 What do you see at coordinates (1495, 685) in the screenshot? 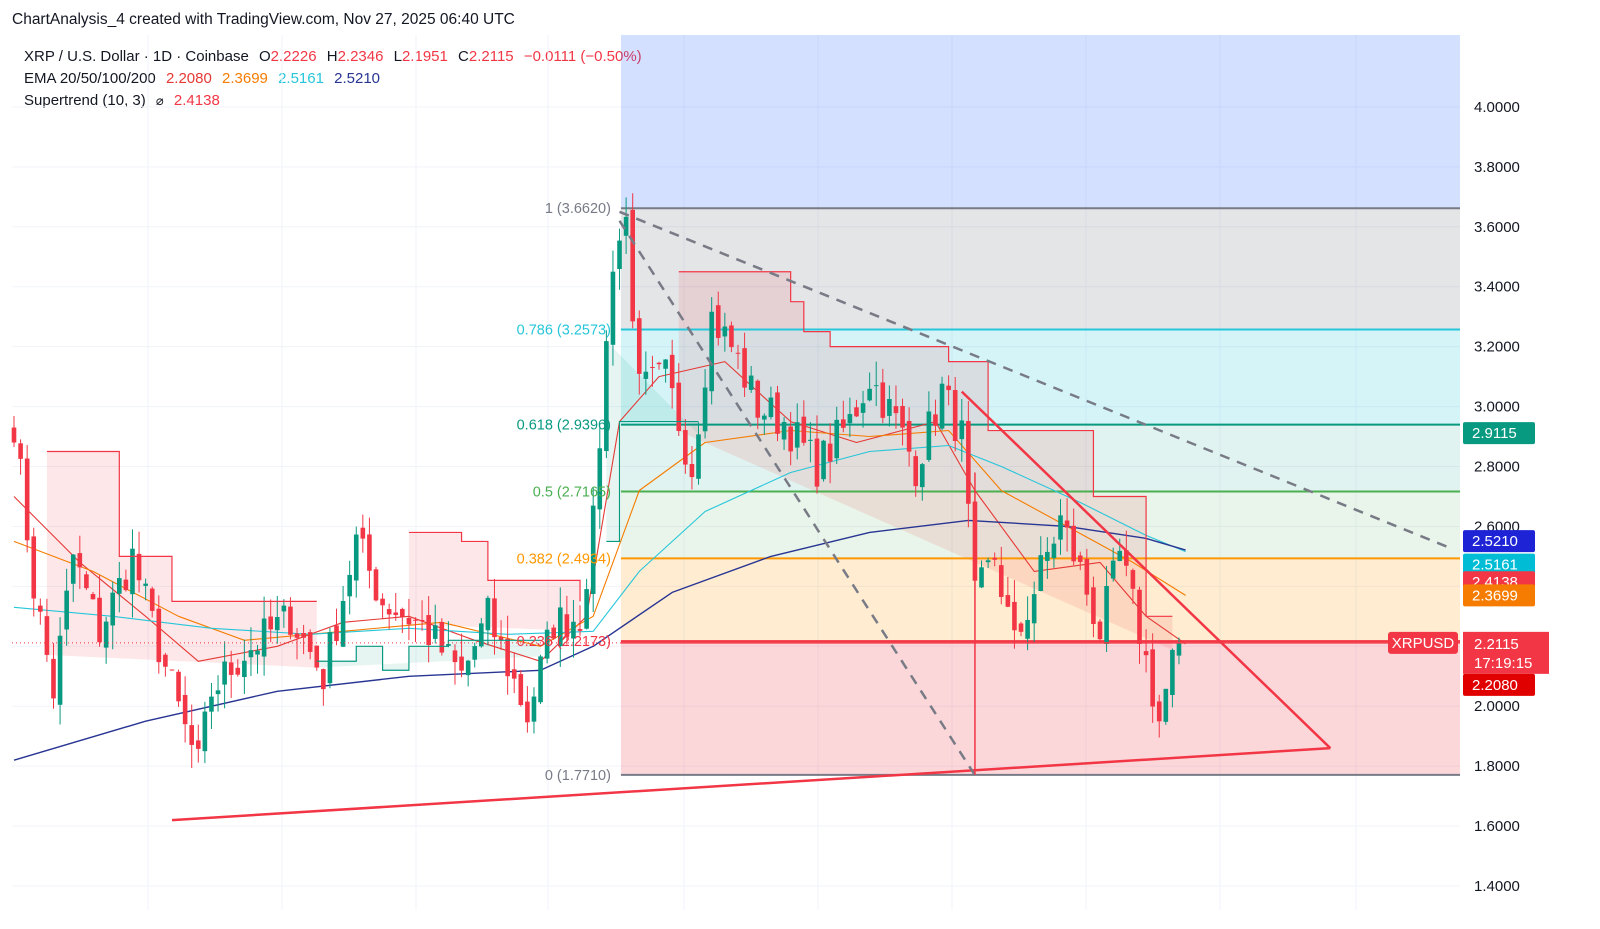
I see `price-badge-label: 2.2080` at bounding box center [1495, 685].